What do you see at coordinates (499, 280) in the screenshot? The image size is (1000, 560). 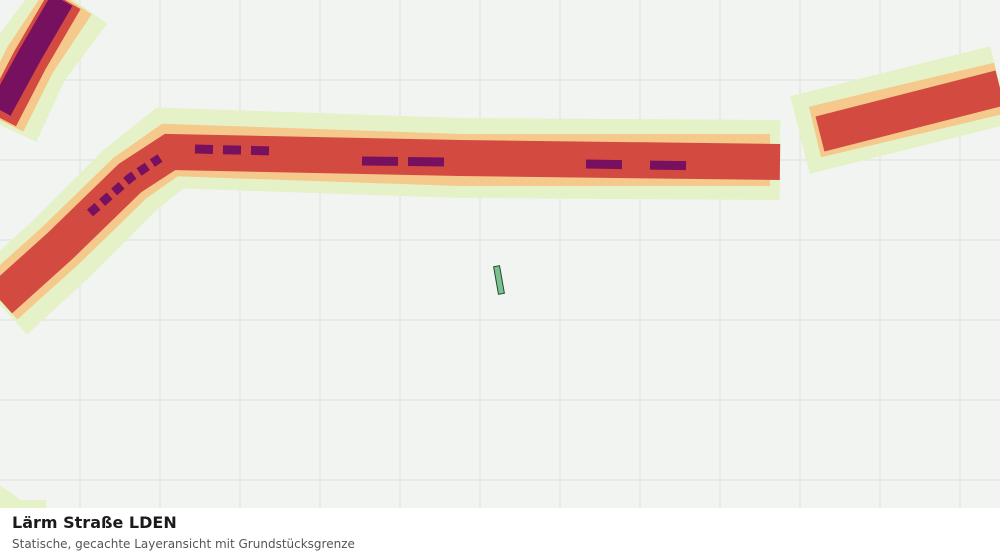 I see `parcel-boundary` at bounding box center [499, 280].